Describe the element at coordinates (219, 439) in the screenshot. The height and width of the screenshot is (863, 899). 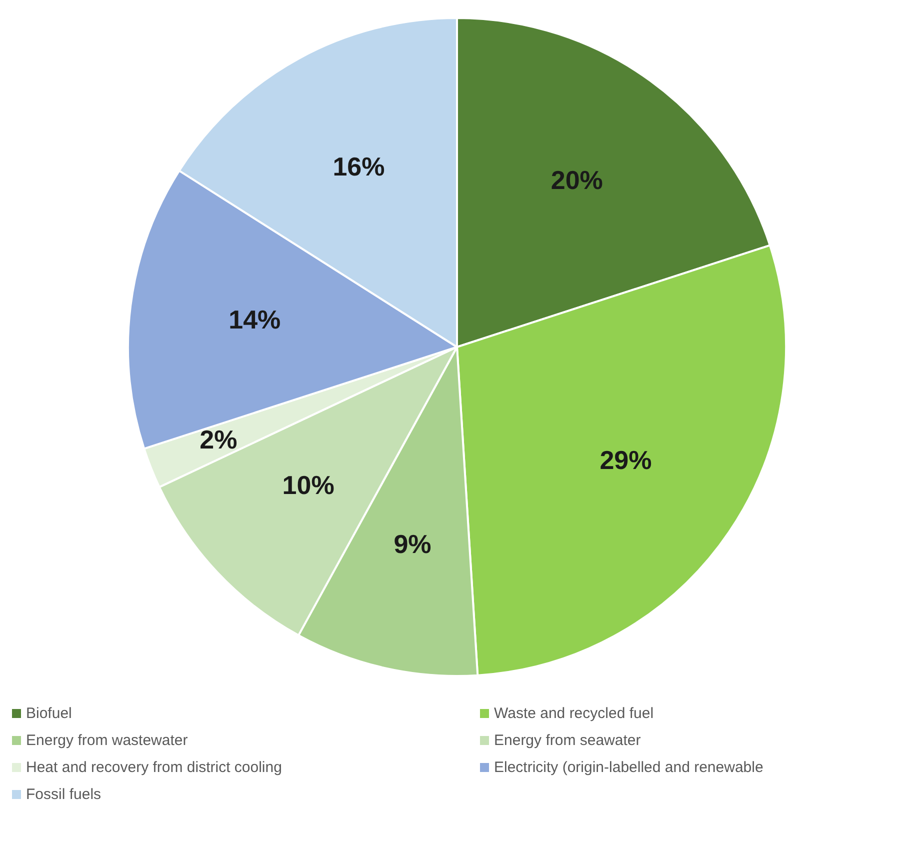
I see `data-label: 2%` at that location.